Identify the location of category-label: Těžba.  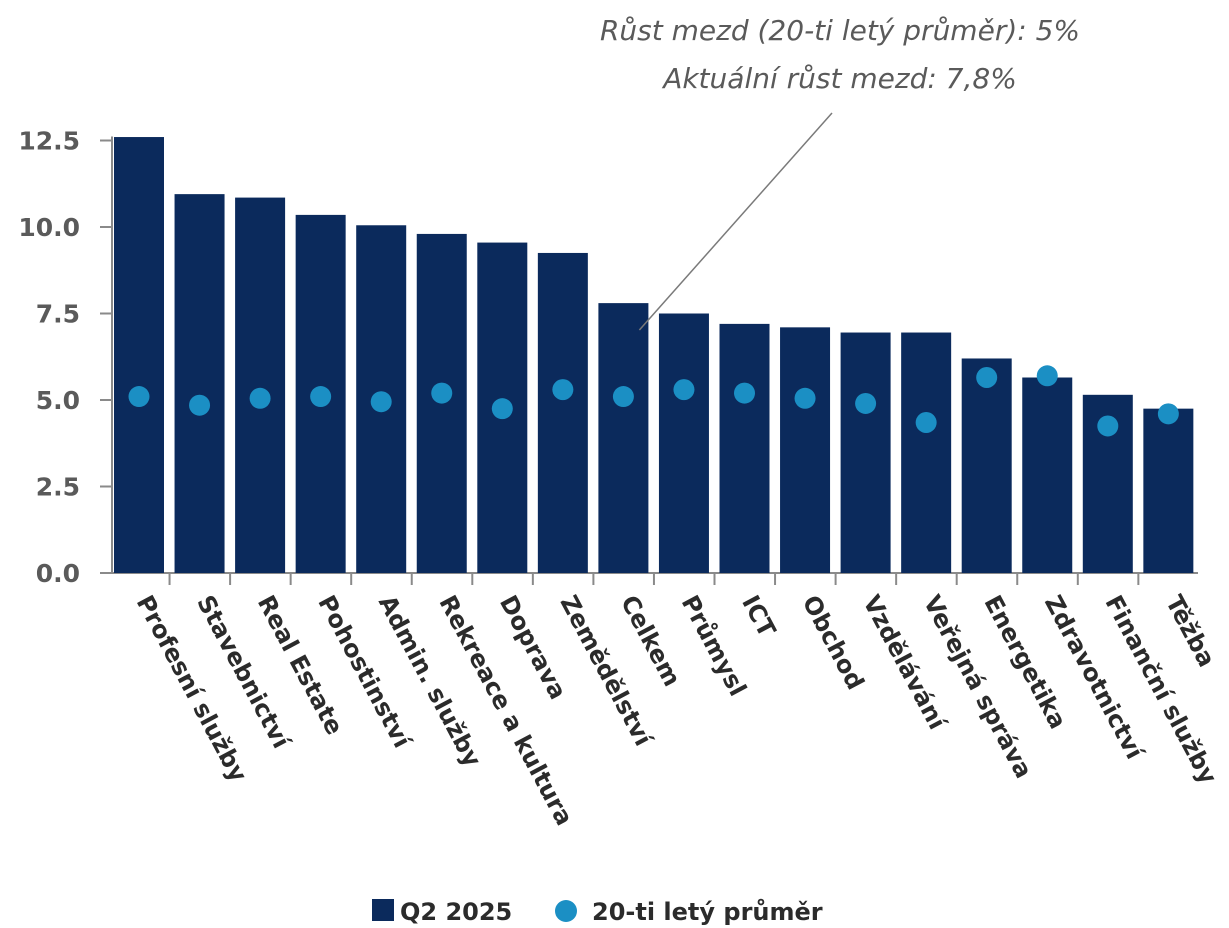
(1190, 631).